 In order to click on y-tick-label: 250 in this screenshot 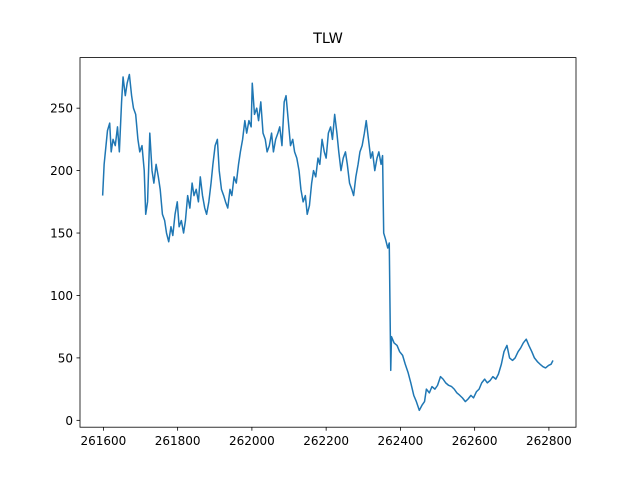, I will do `click(61, 109)`.